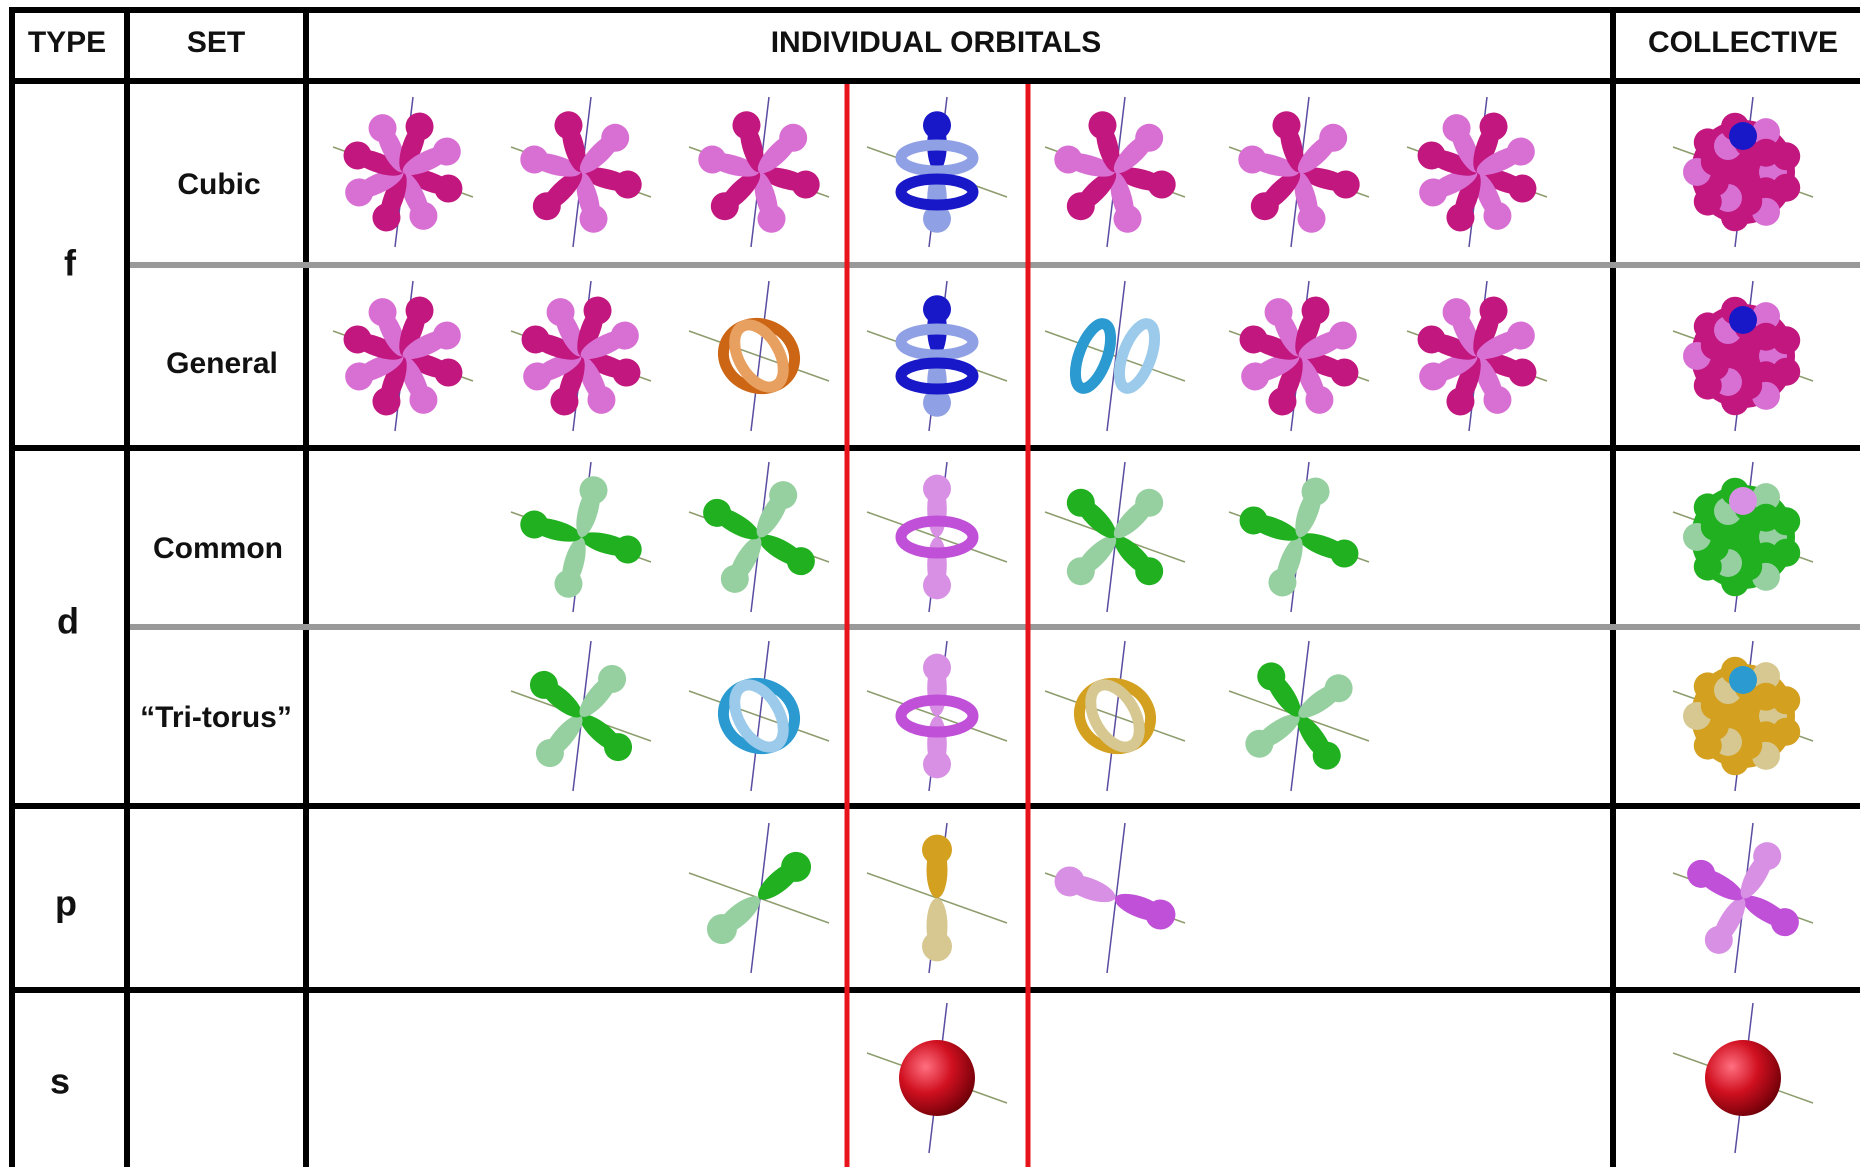 Image resolution: width=1860 pixels, height=1167 pixels. I want to click on type-label: s, so click(60, 1081).